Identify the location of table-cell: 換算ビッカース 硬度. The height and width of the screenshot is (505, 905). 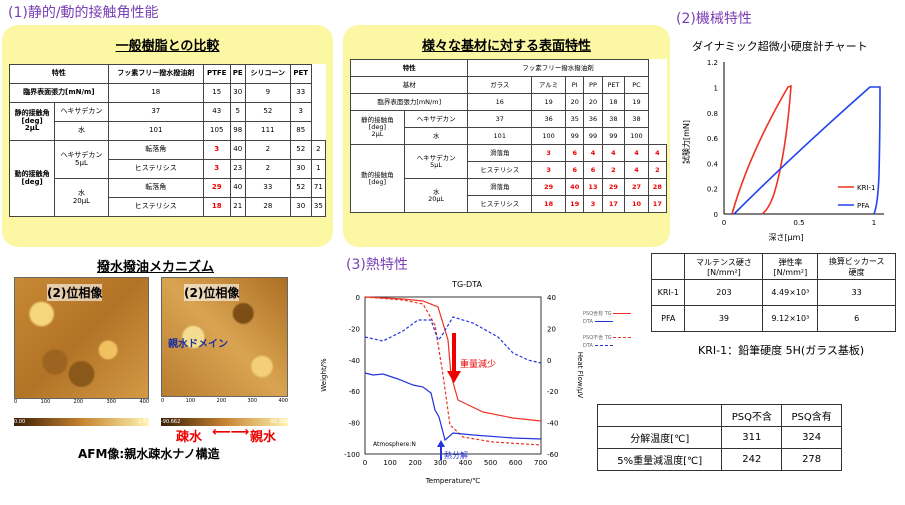
(856, 266).